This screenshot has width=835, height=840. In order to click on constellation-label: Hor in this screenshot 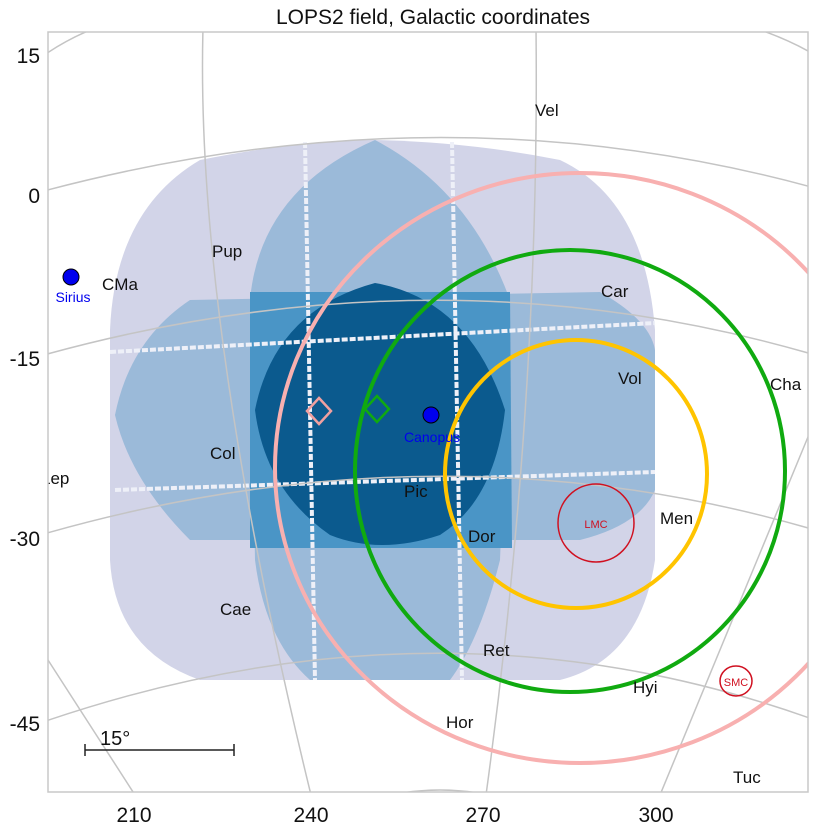, I will do `click(460, 722)`.